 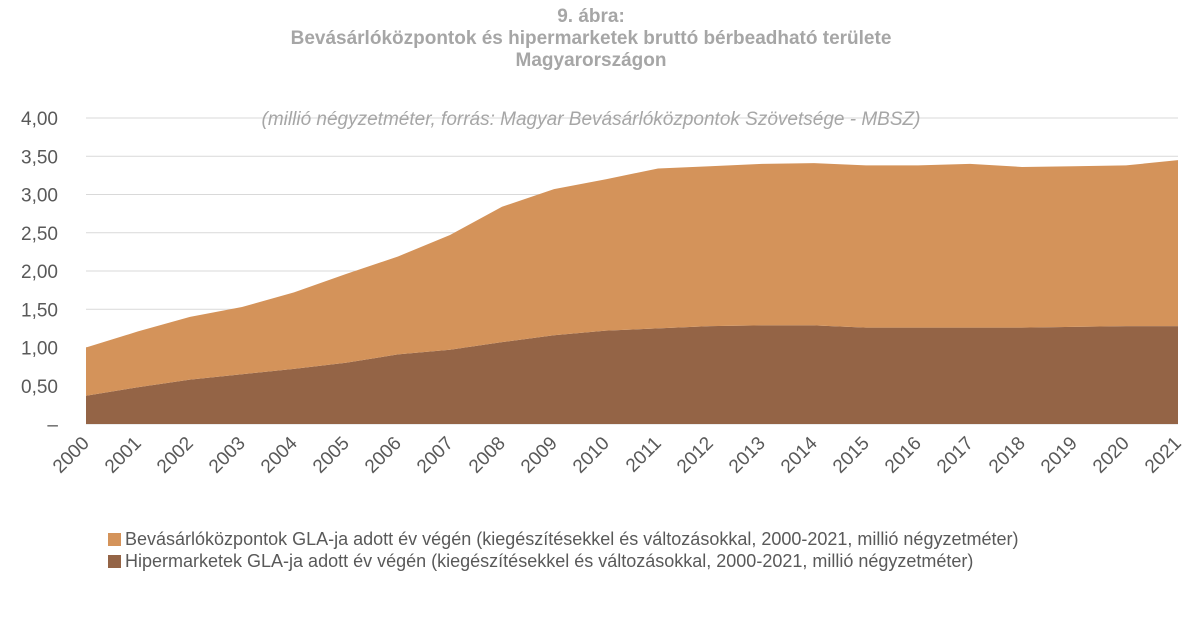 What do you see at coordinates (331, 455) in the screenshot?
I see `x-tick-label: 2005` at bounding box center [331, 455].